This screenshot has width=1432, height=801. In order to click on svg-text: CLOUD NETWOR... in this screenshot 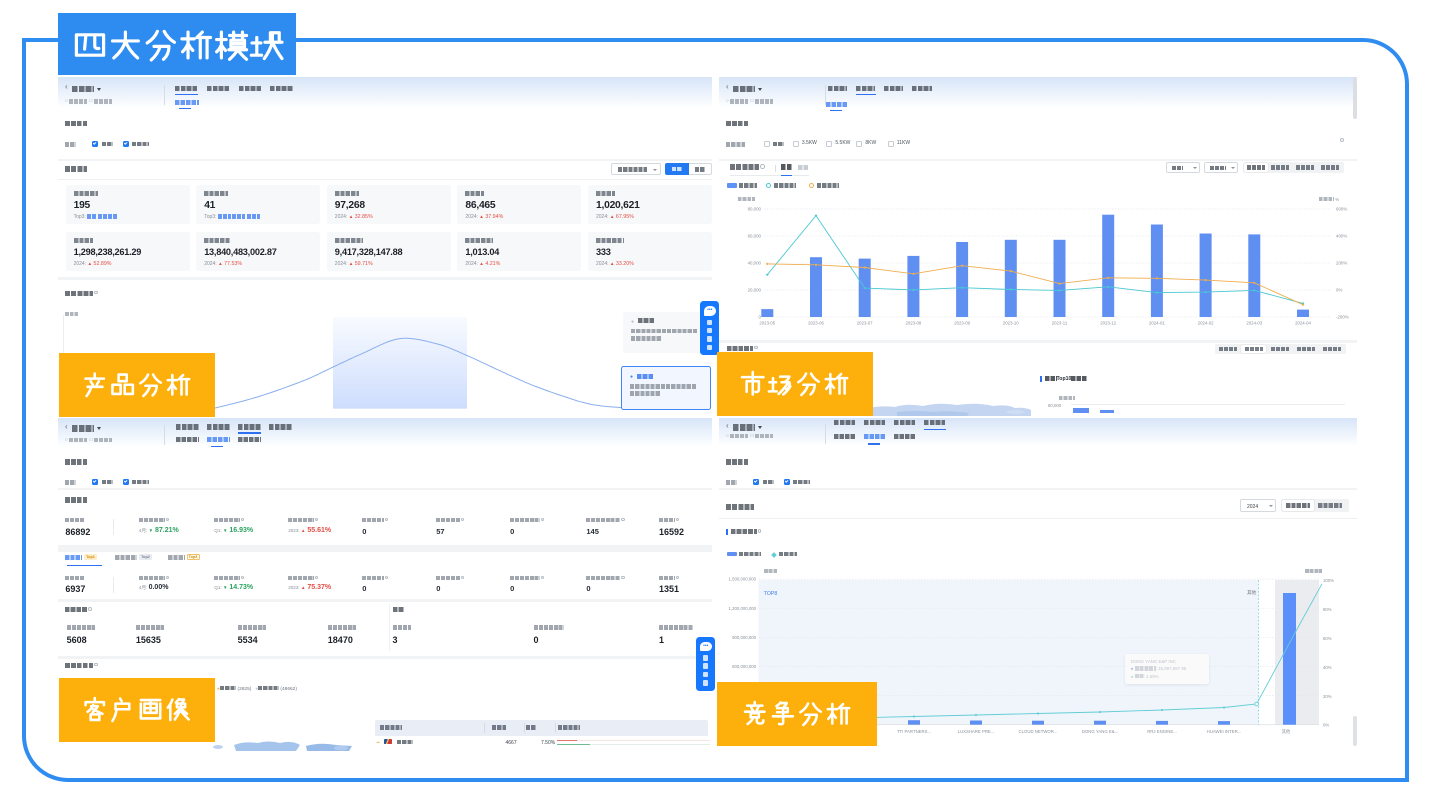, I will do `click(1038, 731)`.